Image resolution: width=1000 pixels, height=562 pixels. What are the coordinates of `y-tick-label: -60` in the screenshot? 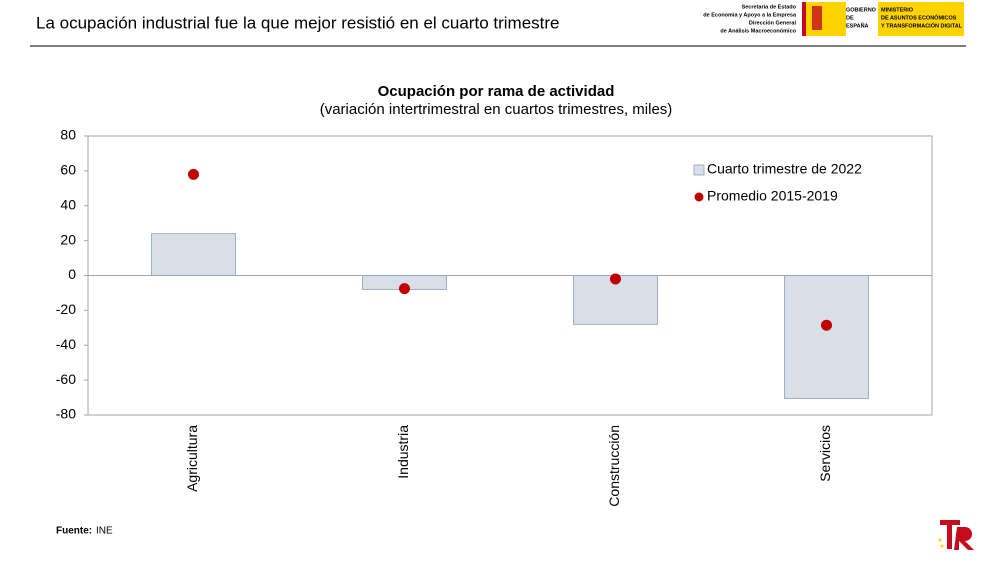 It's located at (66, 379).